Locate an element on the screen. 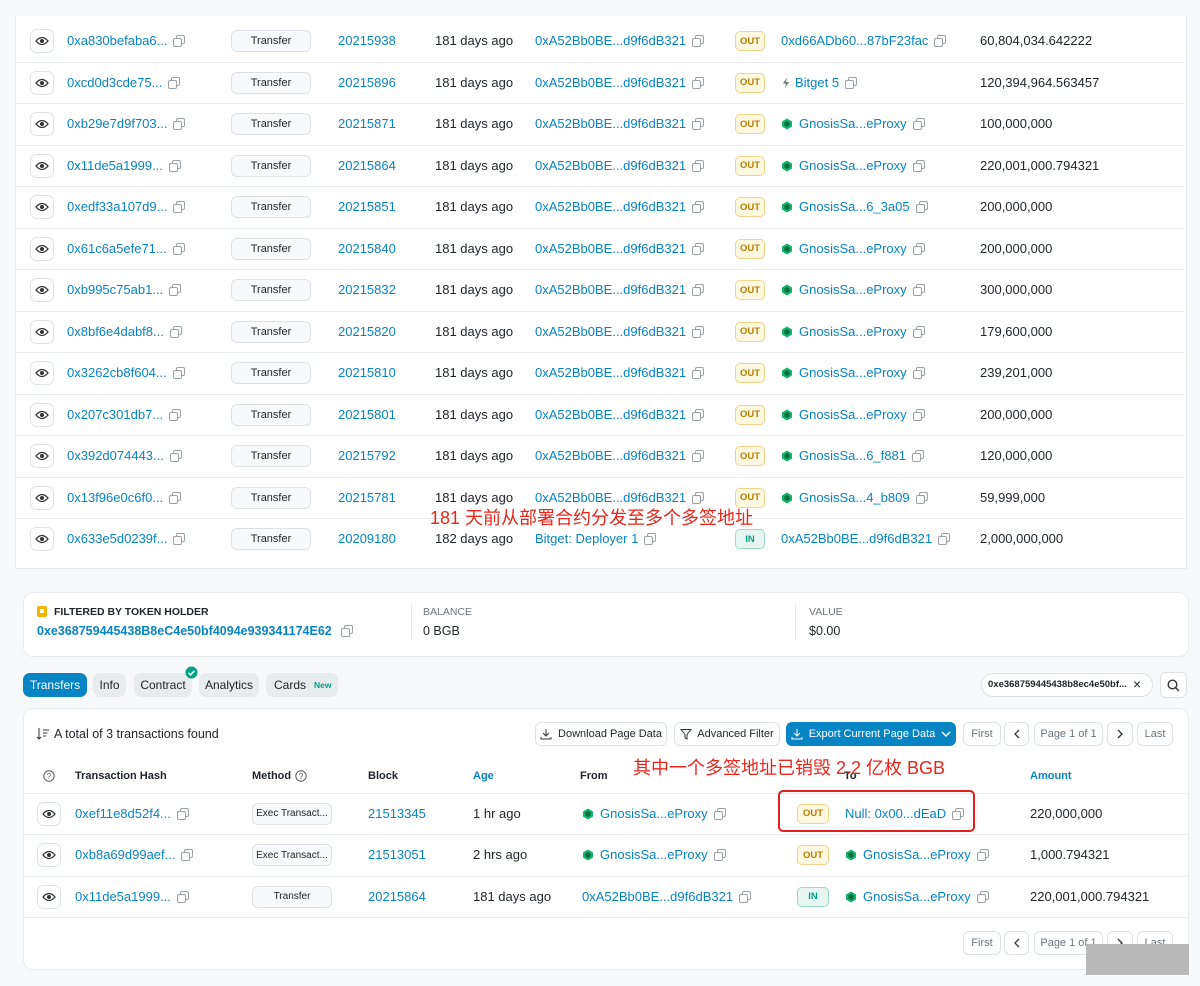  block: 20215832 is located at coordinates (367, 289).